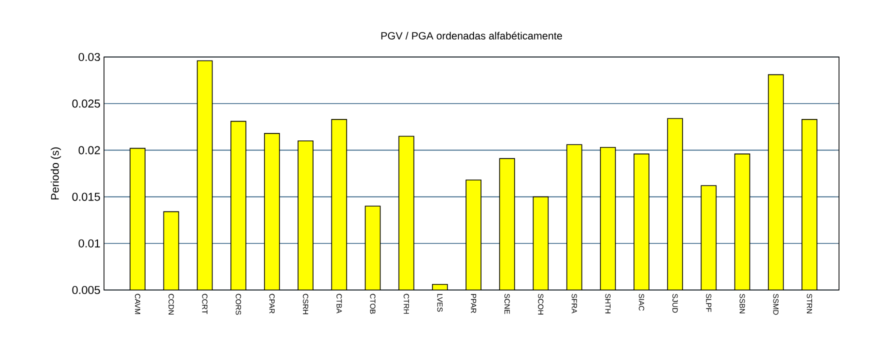 The image size is (870, 350). What do you see at coordinates (86, 104) in the screenshot?
I see `y-tick-label: 0.025` at bounding box center [86, 104].